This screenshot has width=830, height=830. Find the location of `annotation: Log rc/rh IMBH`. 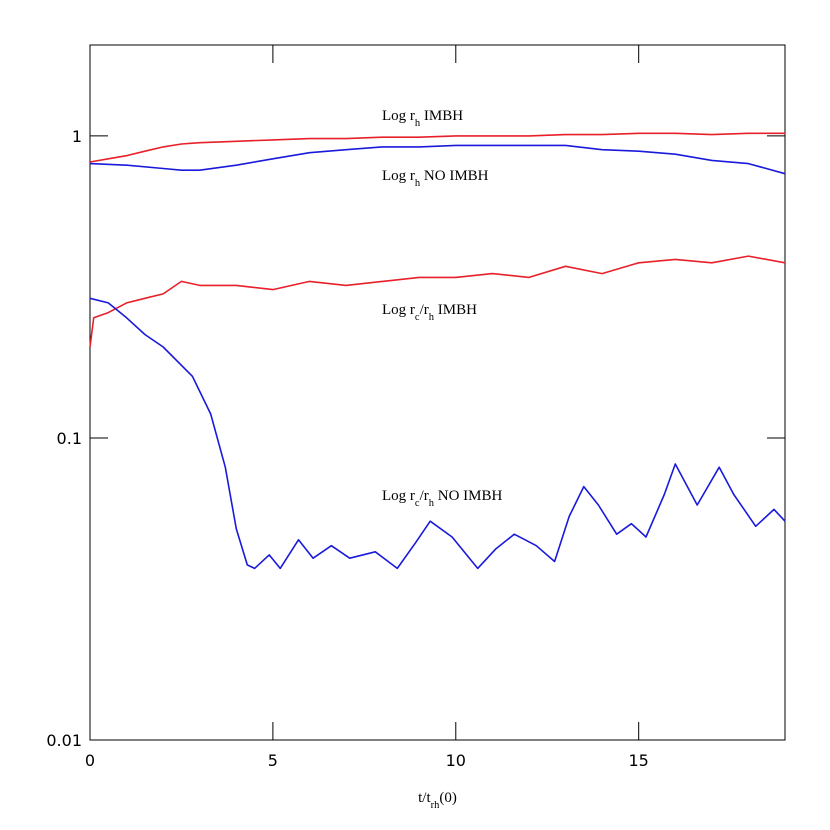

annotation: Log rc/rh IMBH is located at coordinates (429, 312).